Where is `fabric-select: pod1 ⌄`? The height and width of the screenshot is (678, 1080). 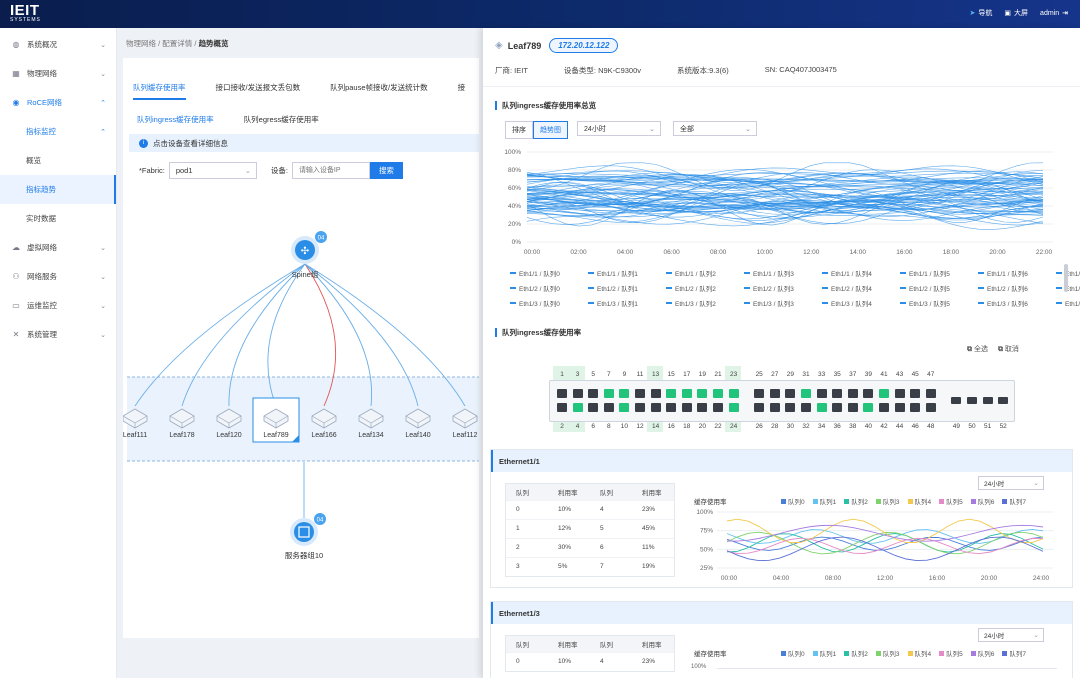
fabric-select: pod1 ⌄ is located at coordinates (212, 170).